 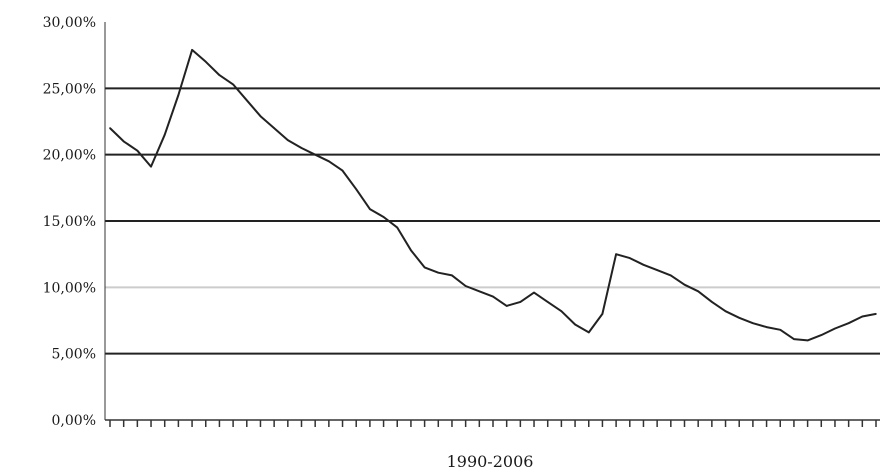 I want to click on y-tick-label: 15,00%, so click(x=69, y=222).